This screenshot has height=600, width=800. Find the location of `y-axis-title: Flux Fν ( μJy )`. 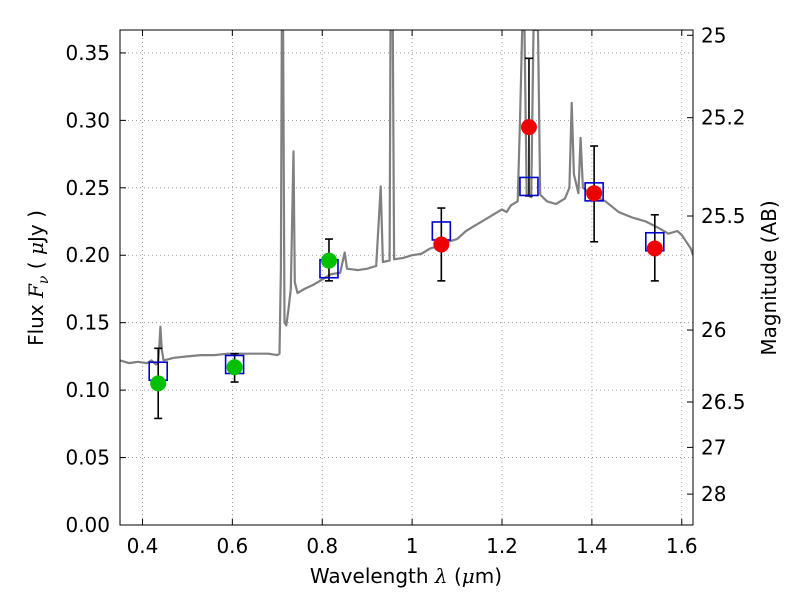

y-axis-title: Flux Fν ( μJy ) is located at coordinates (38, 278).